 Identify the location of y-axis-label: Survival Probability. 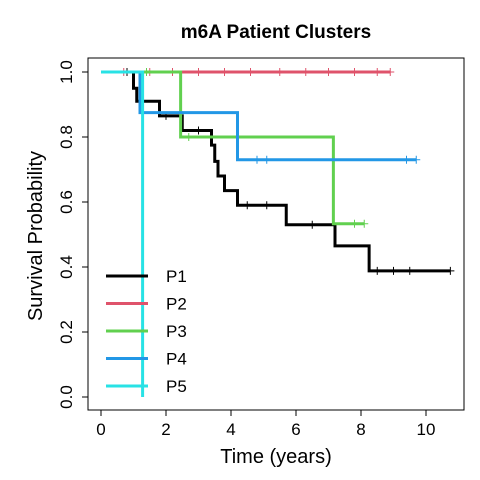
(36, 236).